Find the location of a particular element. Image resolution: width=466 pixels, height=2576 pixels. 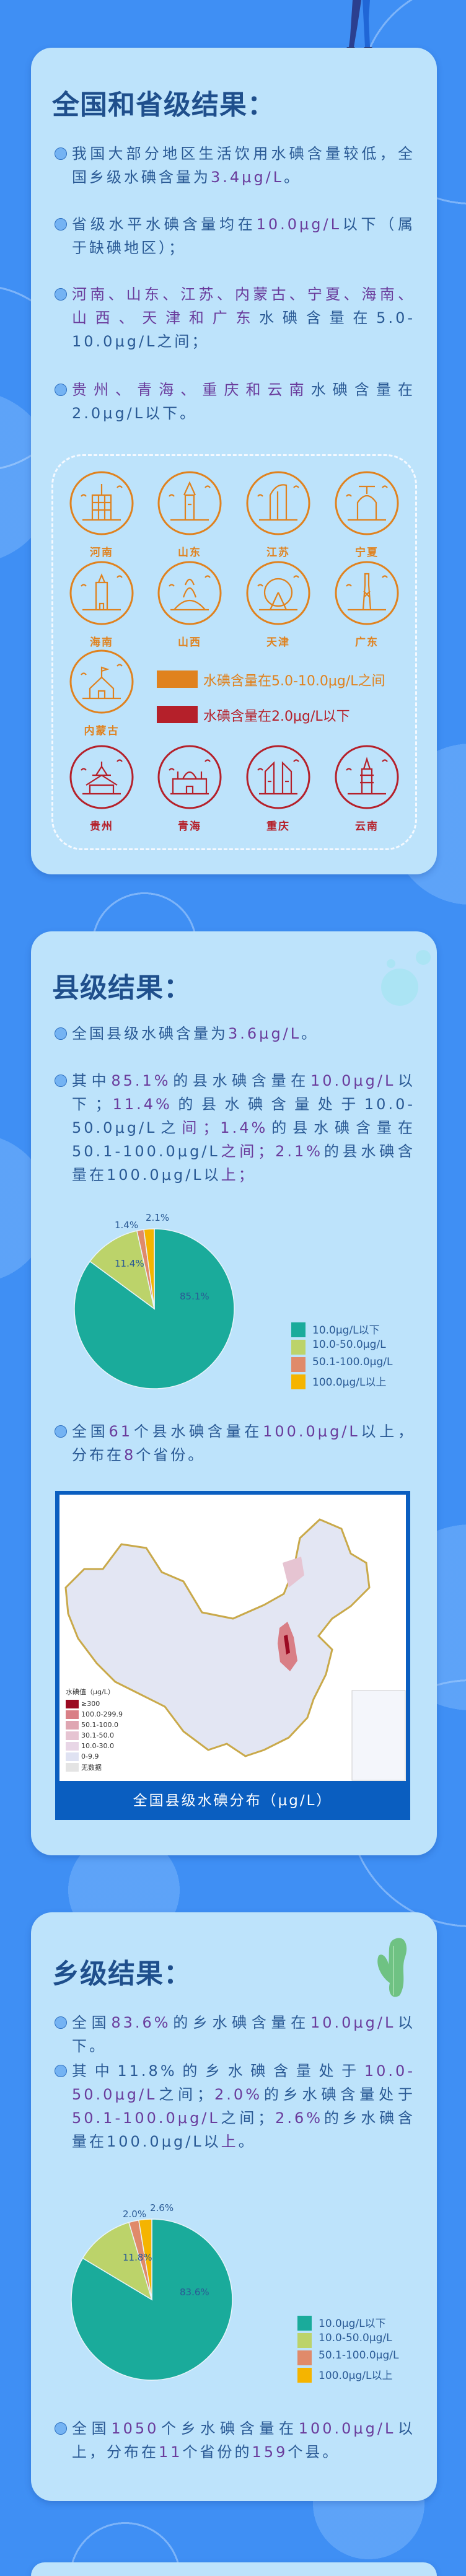

legend-swatch-red is located at coordinates (177, 715).